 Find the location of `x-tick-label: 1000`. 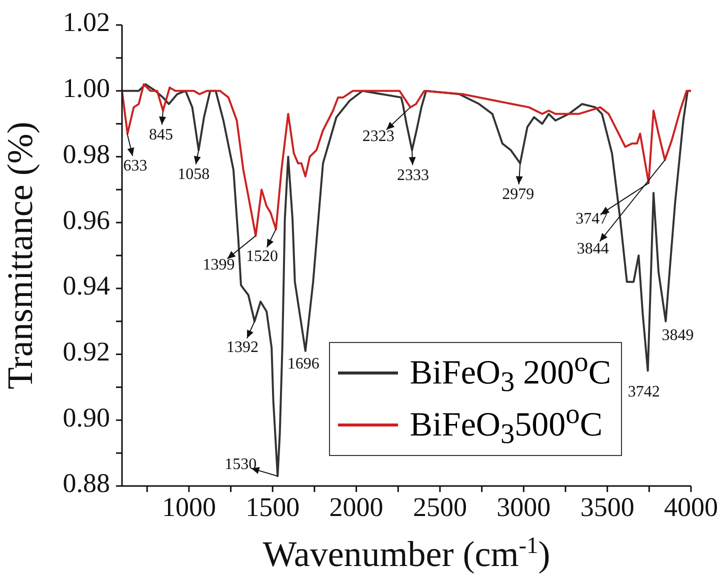

x-tick-label: 1000 is located at coordinates (189, 507).